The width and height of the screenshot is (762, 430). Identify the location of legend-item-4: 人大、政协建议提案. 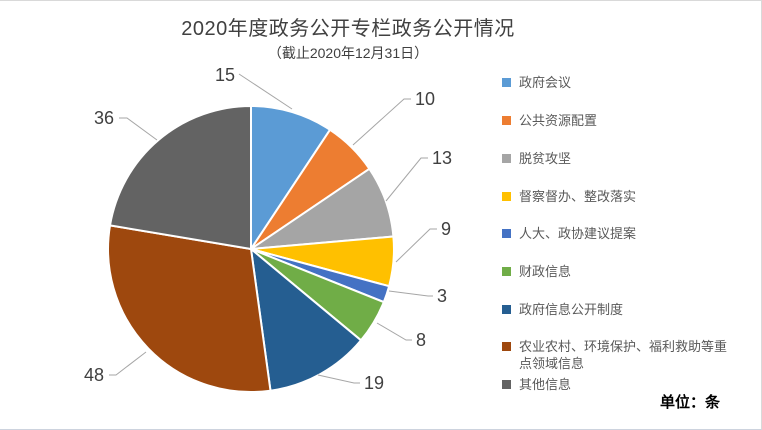
(618, 233).